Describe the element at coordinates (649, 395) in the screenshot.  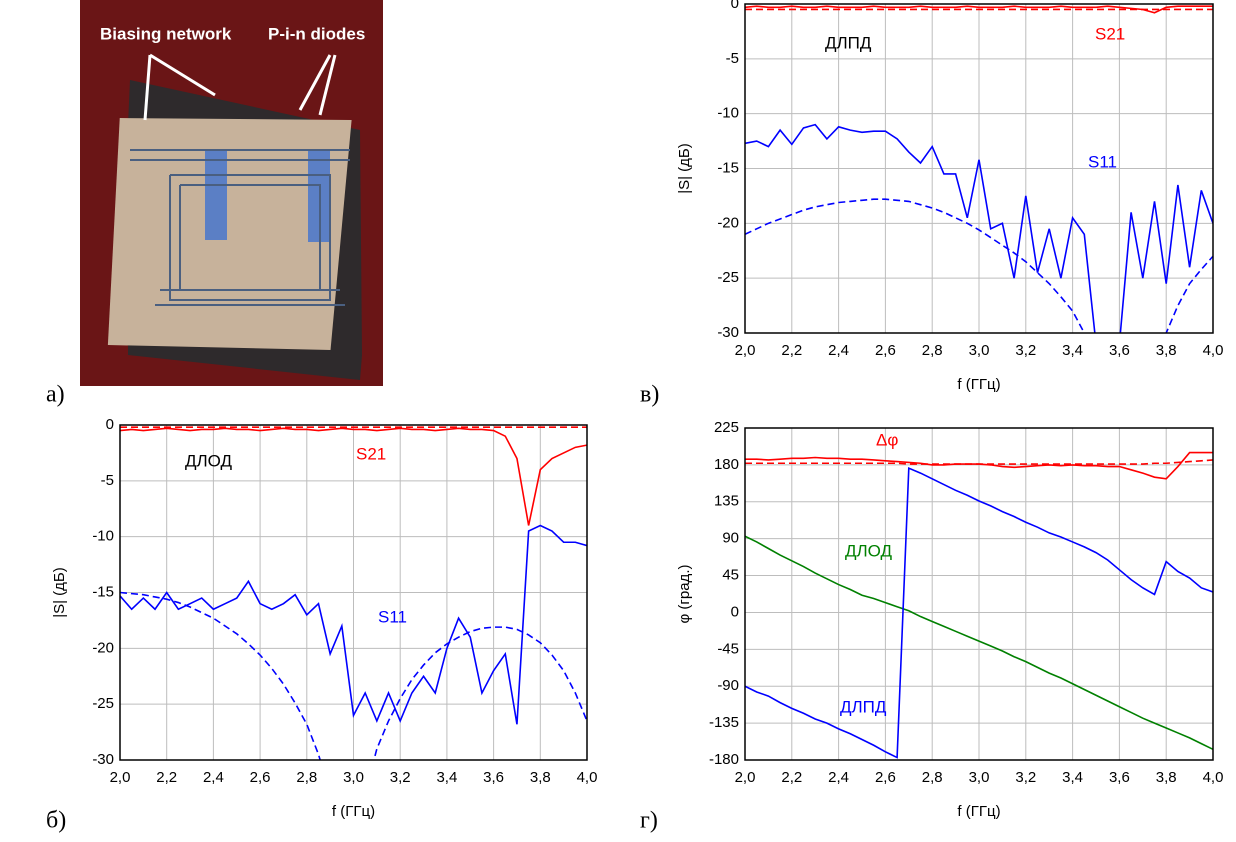
I see `panel-label: в)` at that location.